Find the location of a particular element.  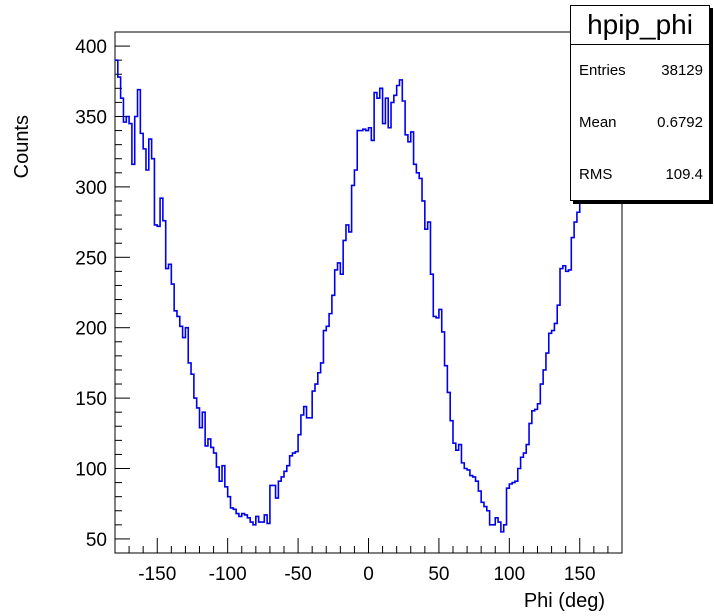

x-tick-label: -50 is located at coordinates (297, 574).